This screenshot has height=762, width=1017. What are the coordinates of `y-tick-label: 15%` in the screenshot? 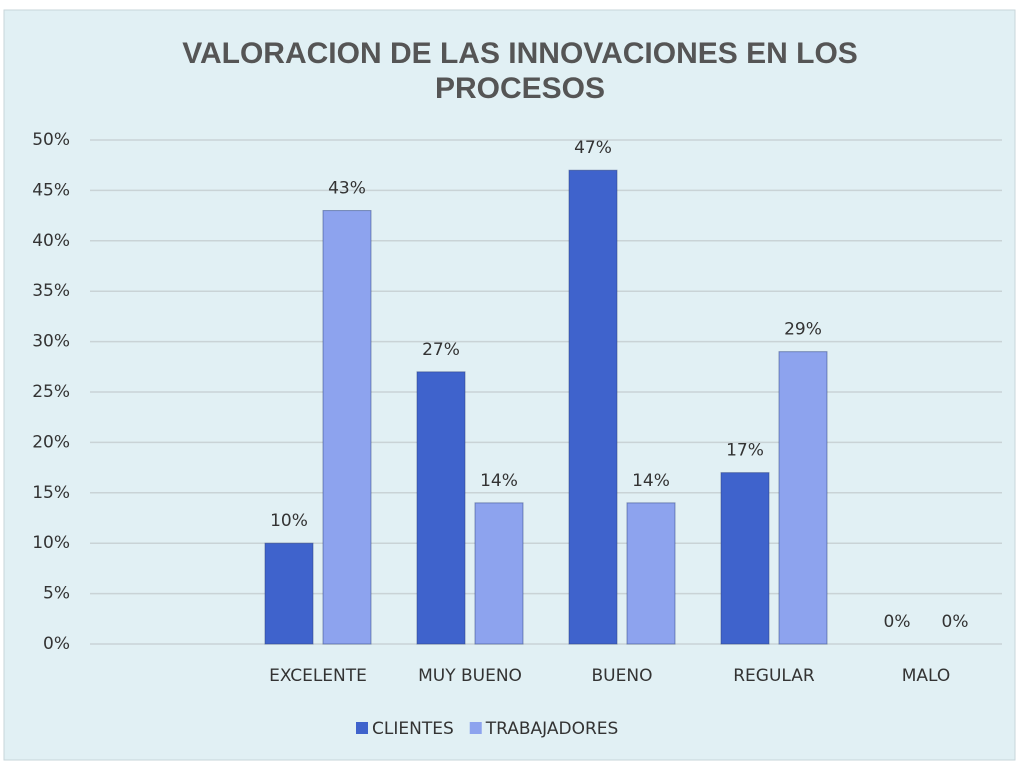 It's located at (51, 493).